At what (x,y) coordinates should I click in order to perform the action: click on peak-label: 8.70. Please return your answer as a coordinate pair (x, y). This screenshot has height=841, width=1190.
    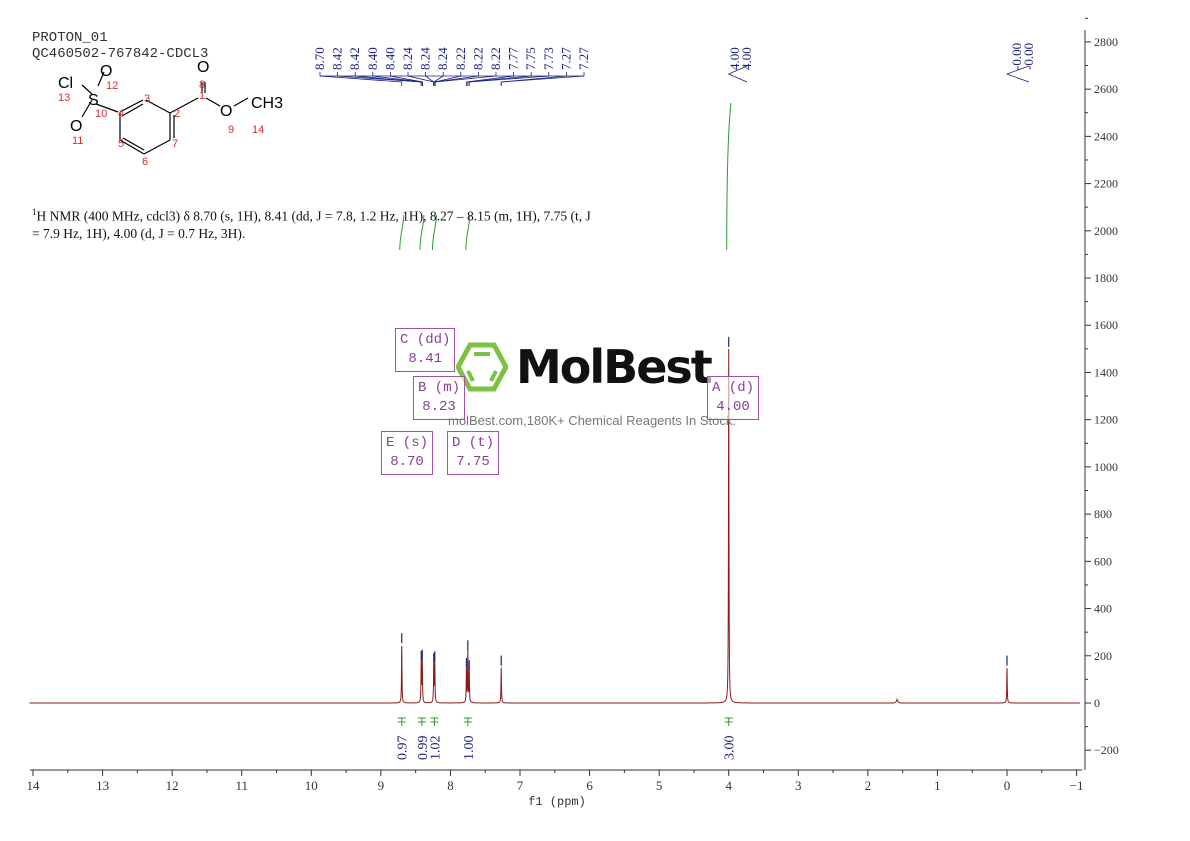
    Looking at the image, I should click on (319, 58).